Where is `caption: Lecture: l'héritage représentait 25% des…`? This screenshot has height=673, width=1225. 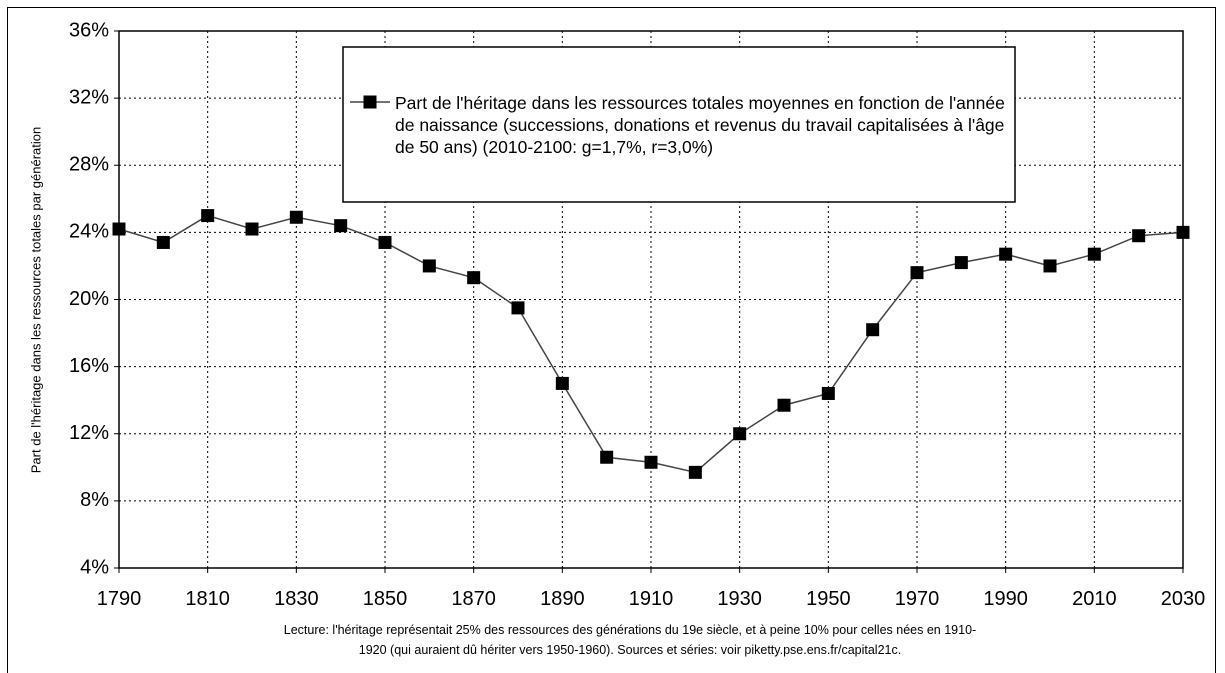
caption: Lecture: l'héritage représentait 25% des… is located at coordinates (630, 640).